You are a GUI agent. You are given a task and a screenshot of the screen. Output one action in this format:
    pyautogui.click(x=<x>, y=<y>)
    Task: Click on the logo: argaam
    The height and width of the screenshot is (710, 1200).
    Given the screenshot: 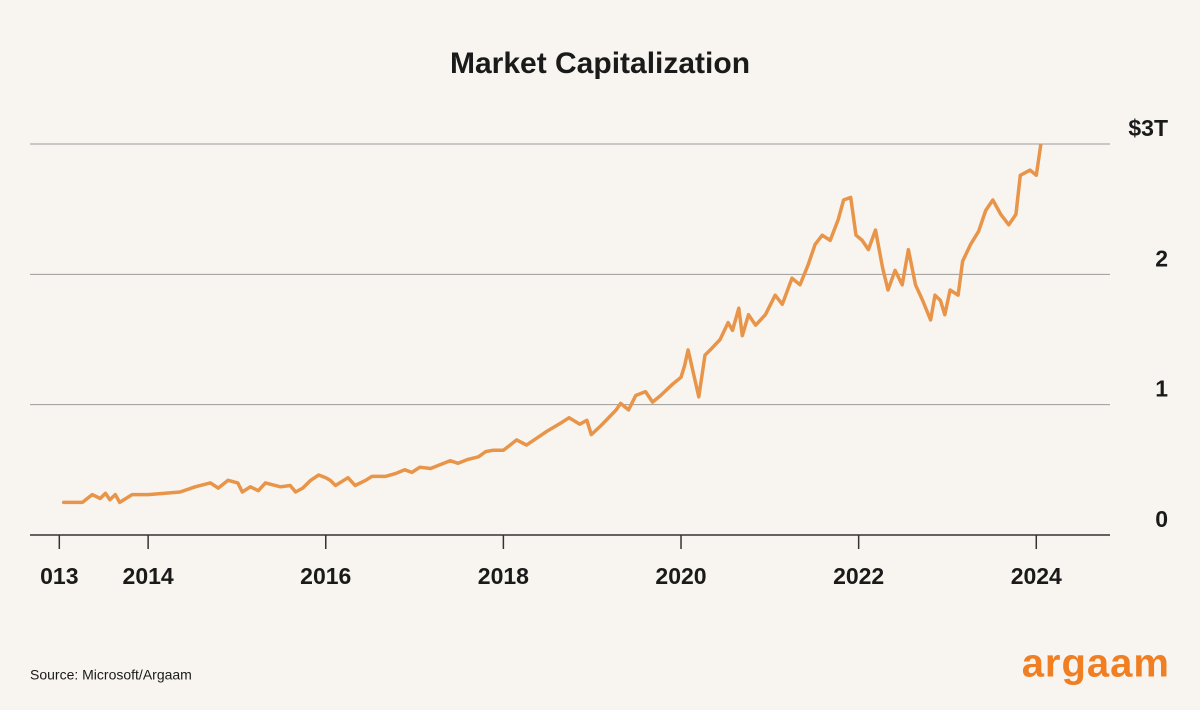 What is the action you would take?
    pyautogui.click(x=1096, y=664)
    